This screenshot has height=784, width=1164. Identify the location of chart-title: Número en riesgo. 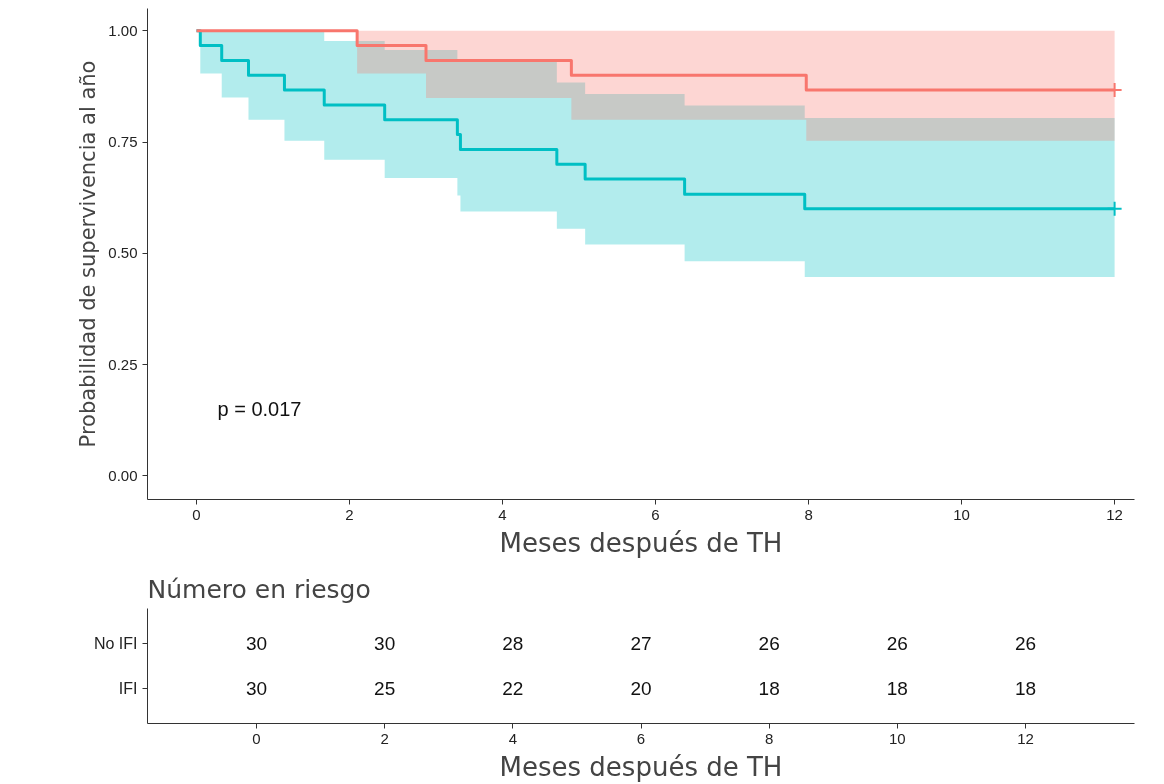
(259, 589).